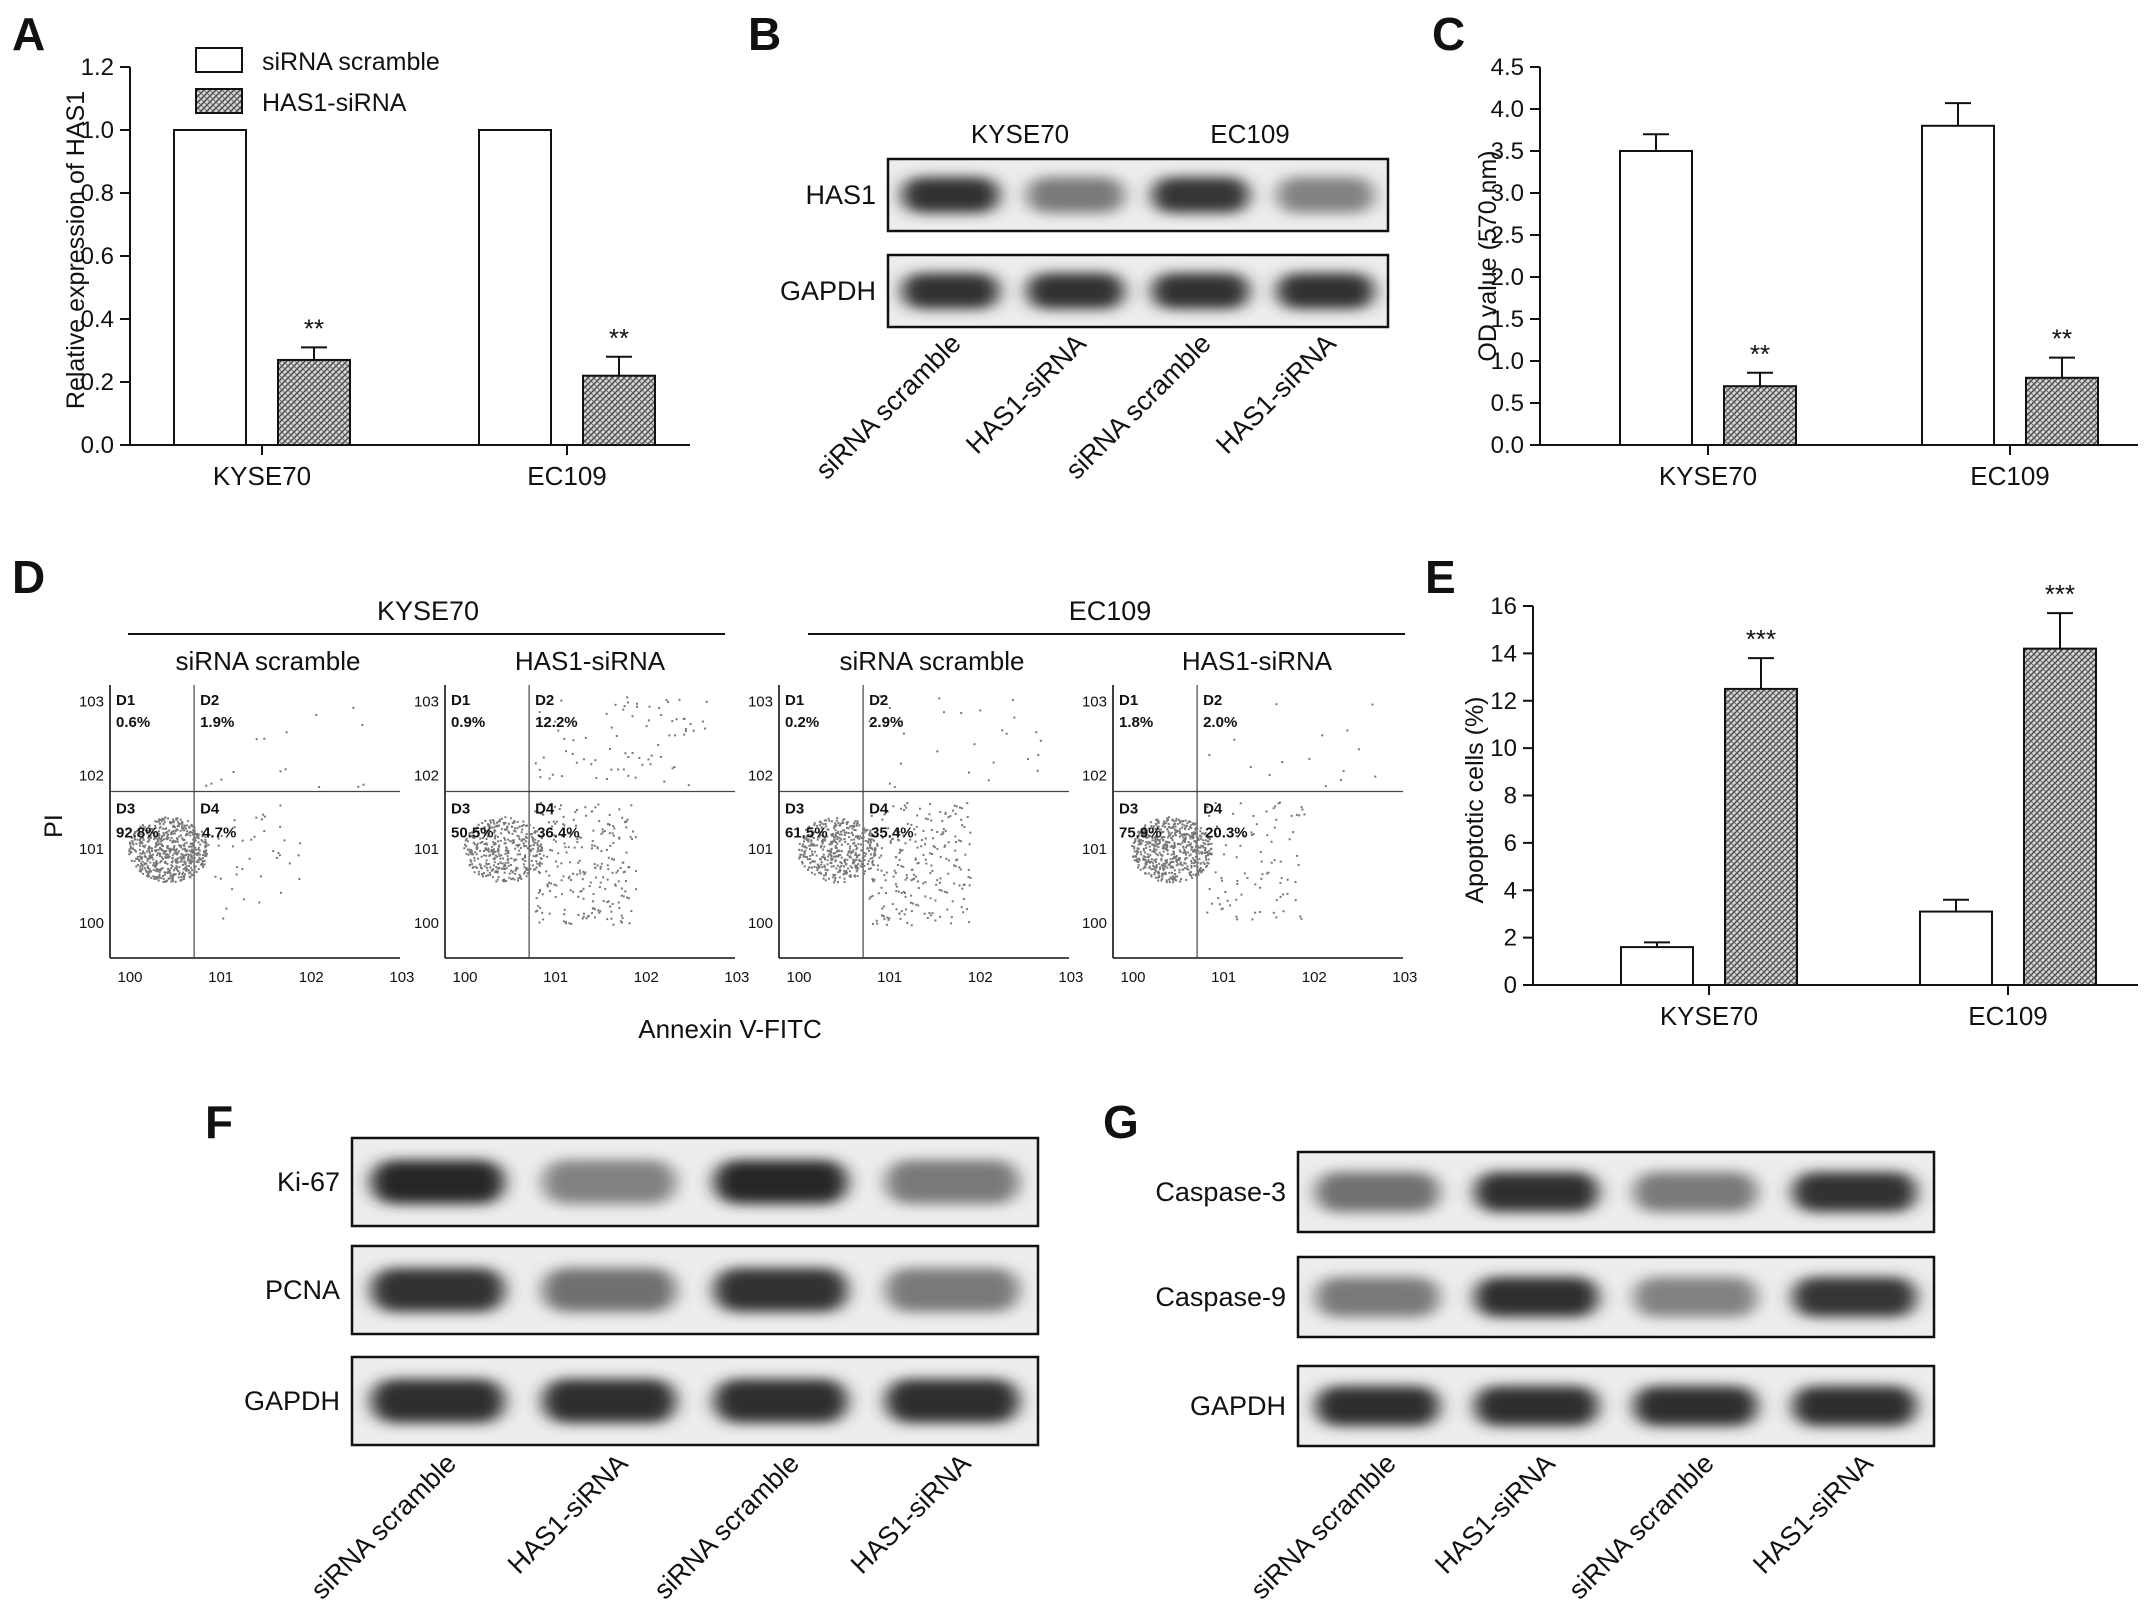  I want to click on blot-band, so click(952, 1182).